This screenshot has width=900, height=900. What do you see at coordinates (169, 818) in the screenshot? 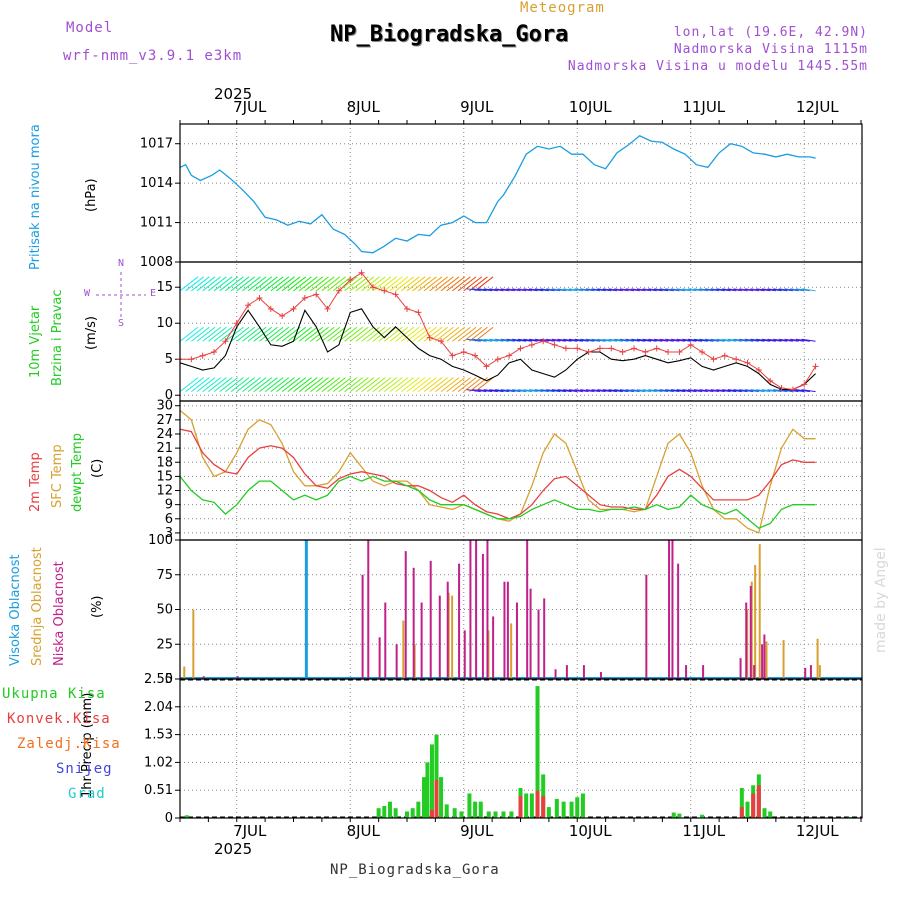
I see `precip-tick-label: 0` at bounding box center [169, 818].